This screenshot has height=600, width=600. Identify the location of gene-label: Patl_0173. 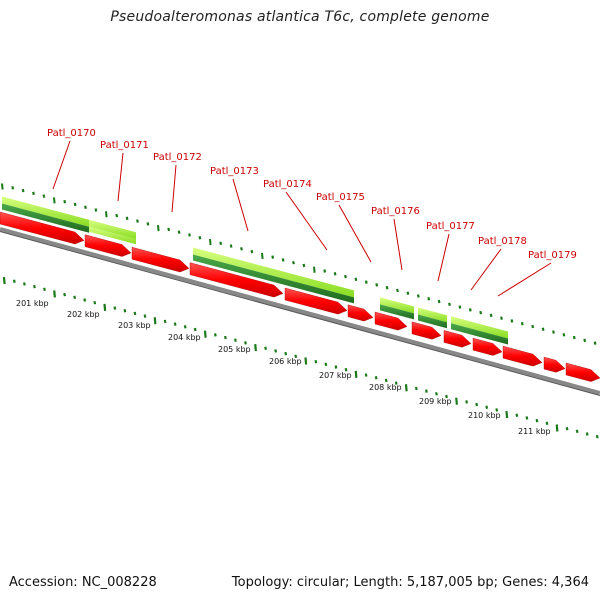
(234, 171).